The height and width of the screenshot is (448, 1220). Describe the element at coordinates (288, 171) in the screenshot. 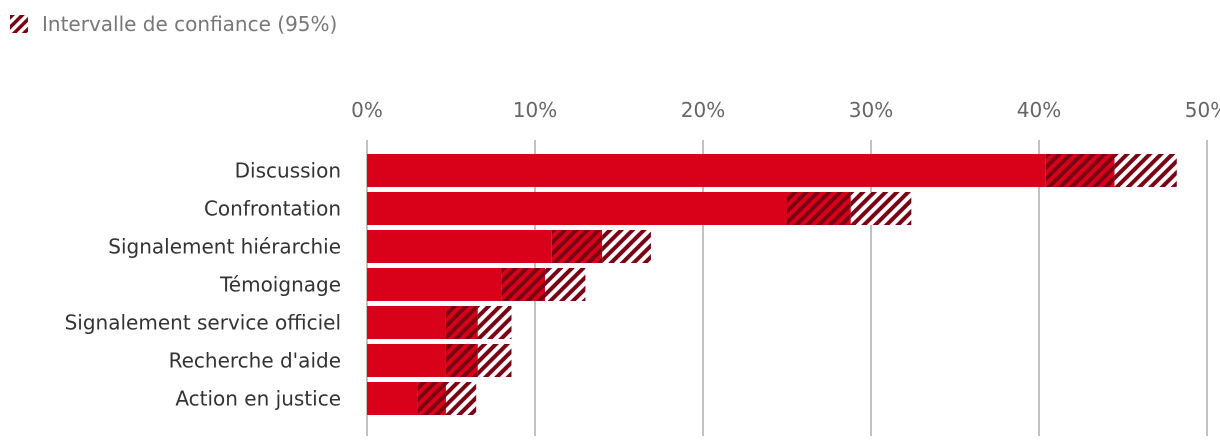

I see `category-label: Discussion` at that location.